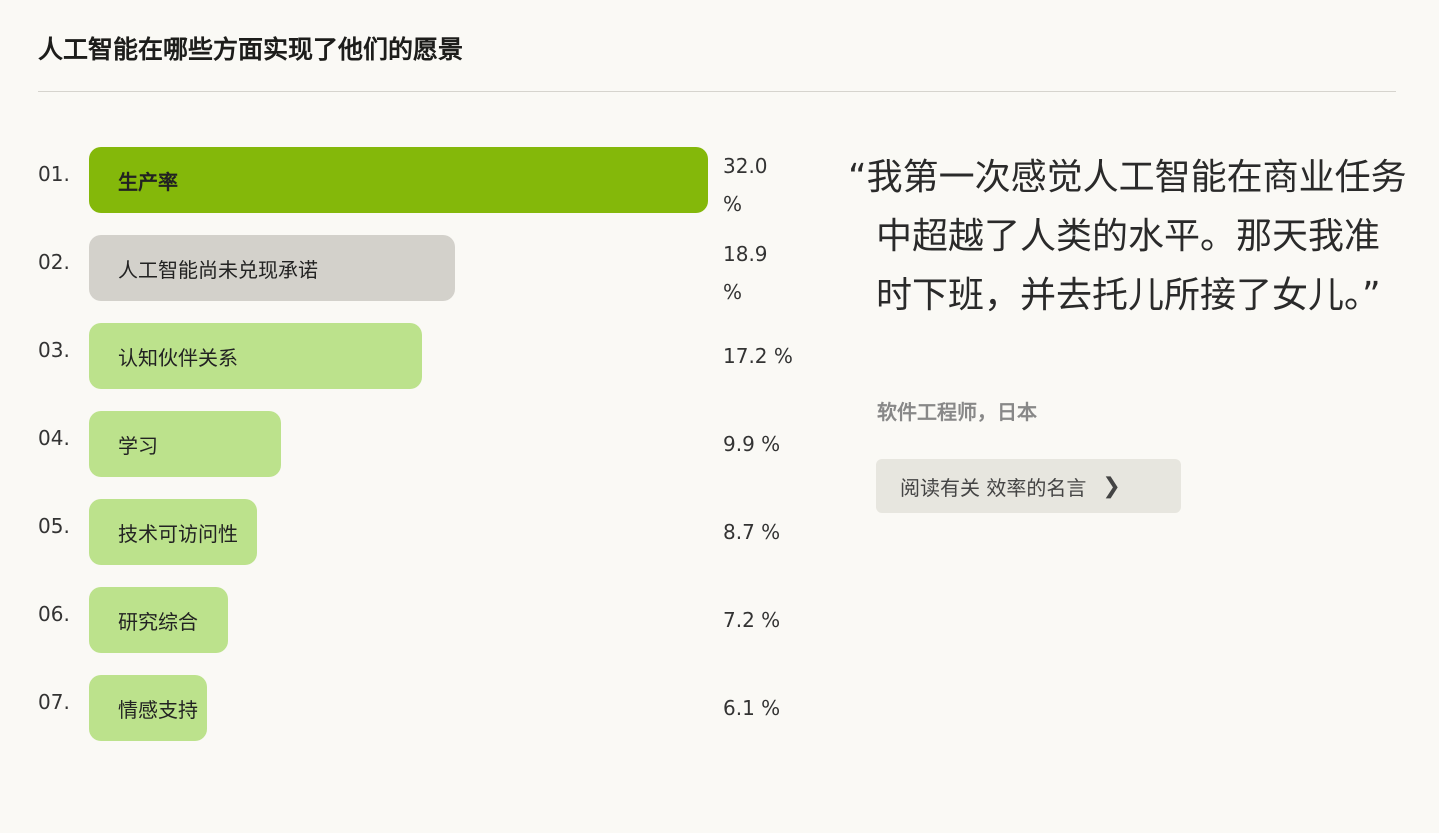  What do you see at coordinates (993, 487) in the screenshot?
I see `read-quotes-label: 阅读有关 效率的名言` at bounding box center [993, 487].